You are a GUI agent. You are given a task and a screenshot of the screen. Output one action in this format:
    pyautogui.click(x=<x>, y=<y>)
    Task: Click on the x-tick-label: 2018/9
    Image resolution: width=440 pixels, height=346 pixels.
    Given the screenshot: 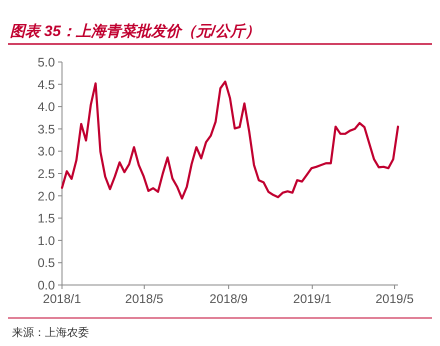 What is the action you would take?
    pyautogui.click(x=229, y=299)
    